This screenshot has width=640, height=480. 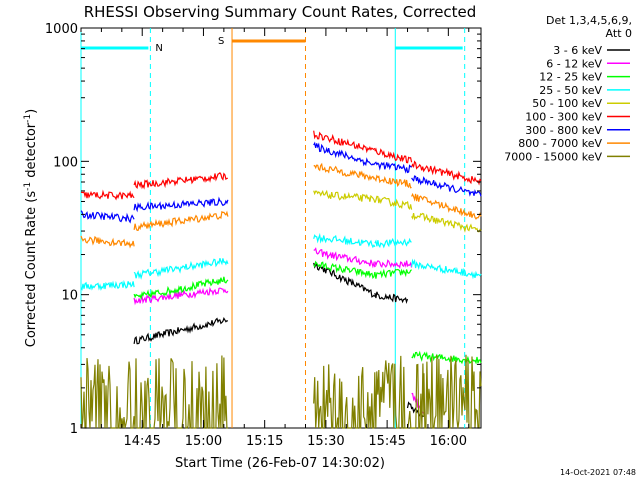 What do you see at coordinates (563, 130) in the screenshot?
I see `legend-label: 300 - 800 keV` at bounding box center [563, 130].